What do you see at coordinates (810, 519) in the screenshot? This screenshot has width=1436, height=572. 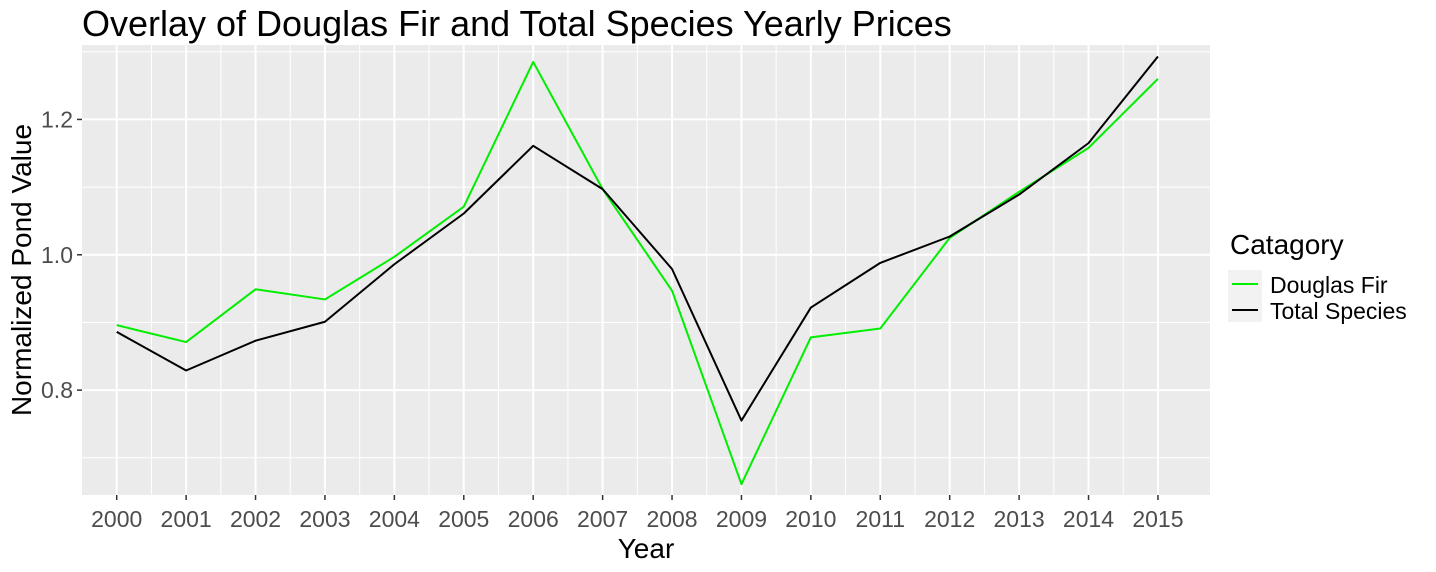 I see `x-tick-label: 2010` at bounding box center [810, 519].